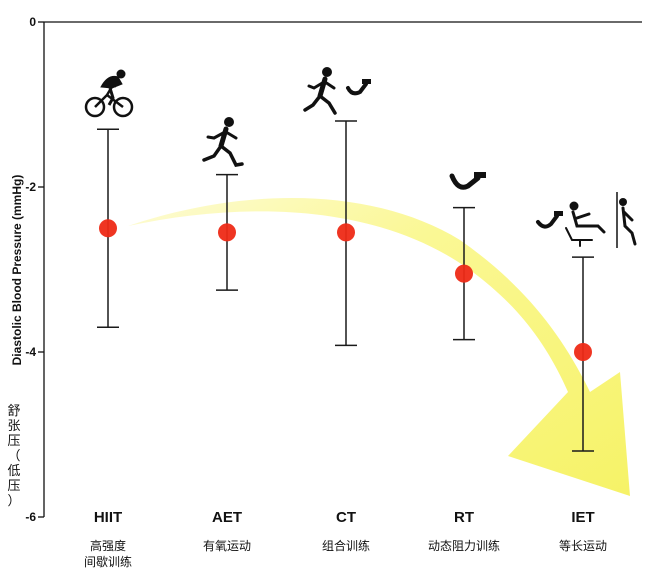 This screenshot has height=568, width=657. What do you see at coordinates (346, 545) in the screenshot?
I see `x-category-label-chinese: 组合训练` at bounding box center [346, 545].